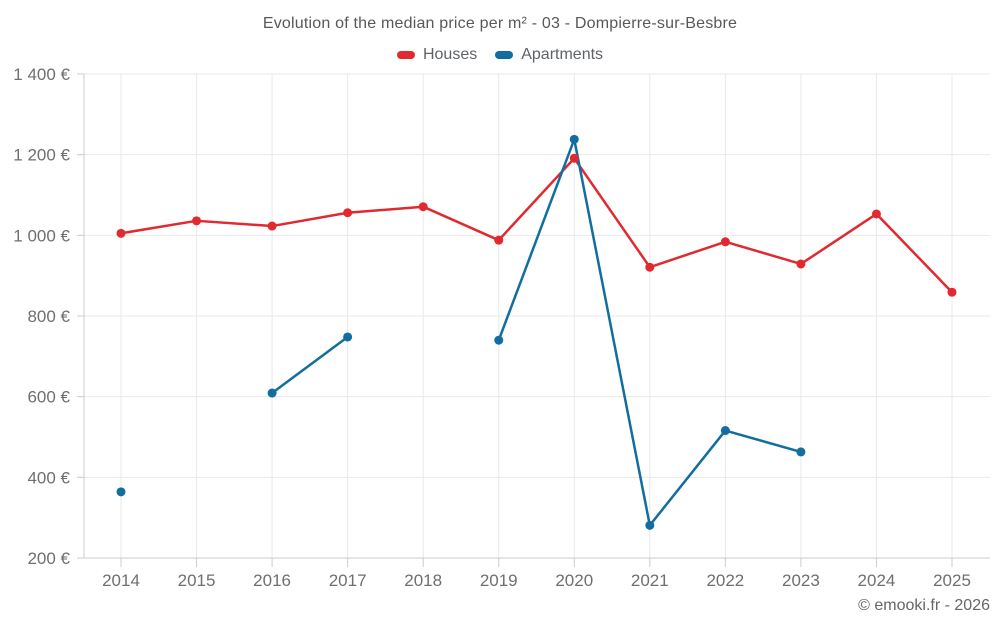 The width and height of the screenshot is (1000, 625). I want to click on houses-point-2024, so click(876, 214).